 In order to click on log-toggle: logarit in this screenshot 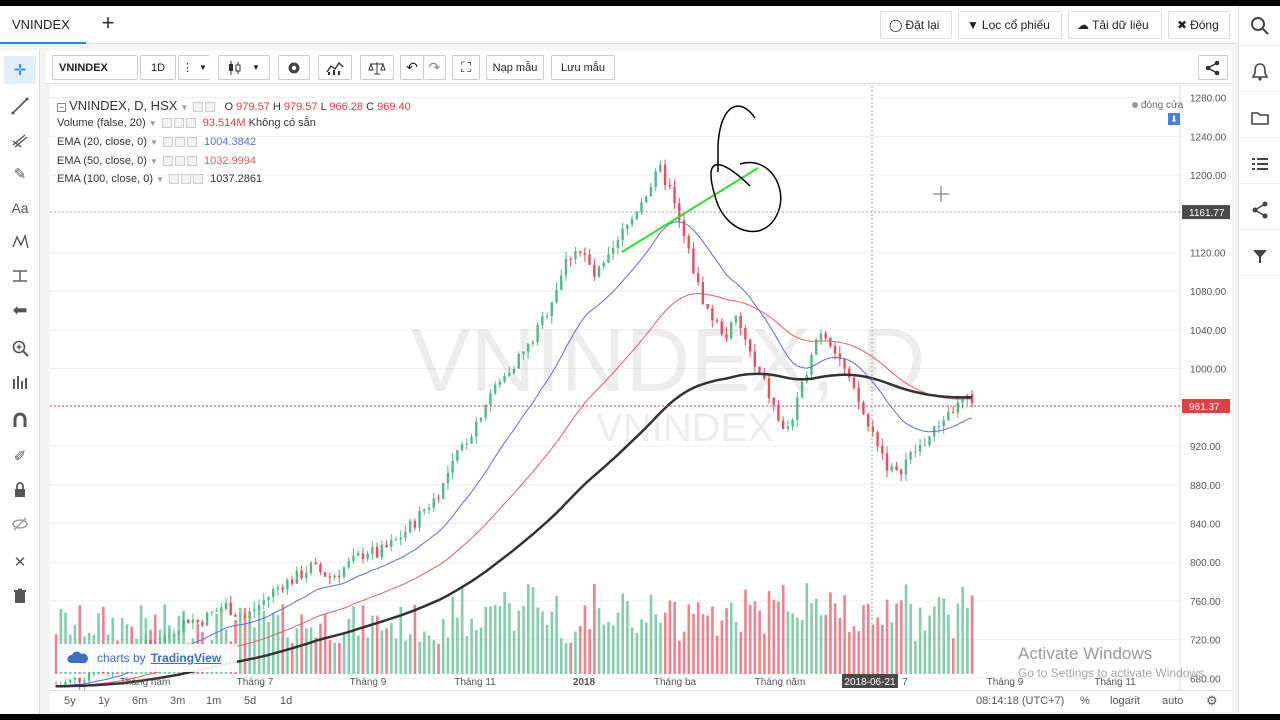, I will do `click(1125, 701)`.